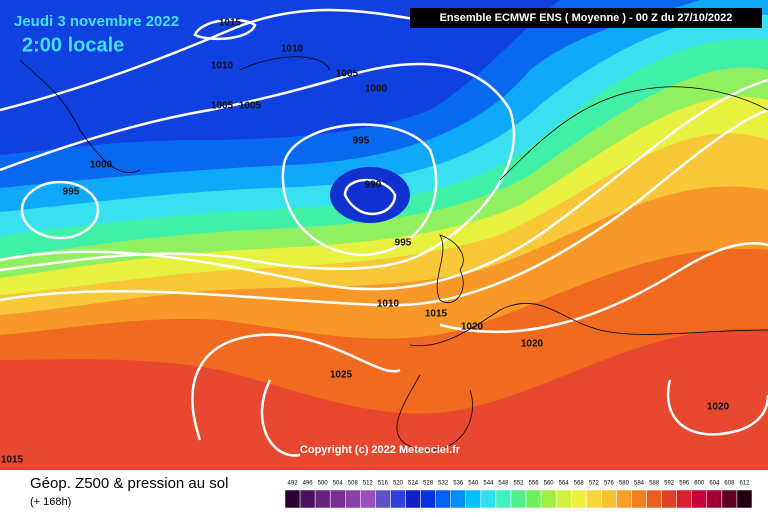 Image resolution: width=768 pixels, height=517 pixels. Describe the element at coordinates (473, 484) in the screenshot. I see `scale-label: 540` at that location.